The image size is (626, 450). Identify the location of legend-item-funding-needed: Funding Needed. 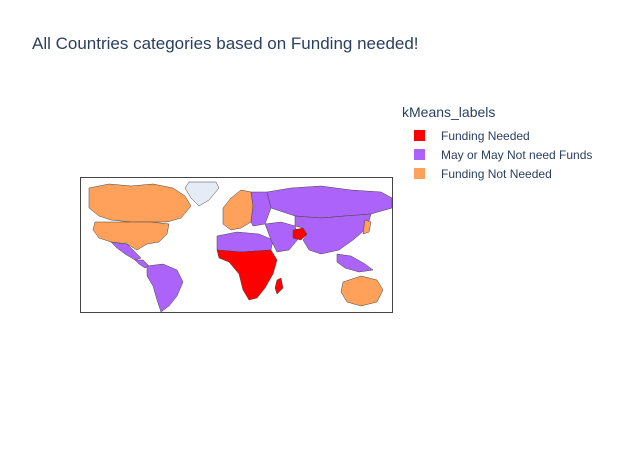
(497, 135).